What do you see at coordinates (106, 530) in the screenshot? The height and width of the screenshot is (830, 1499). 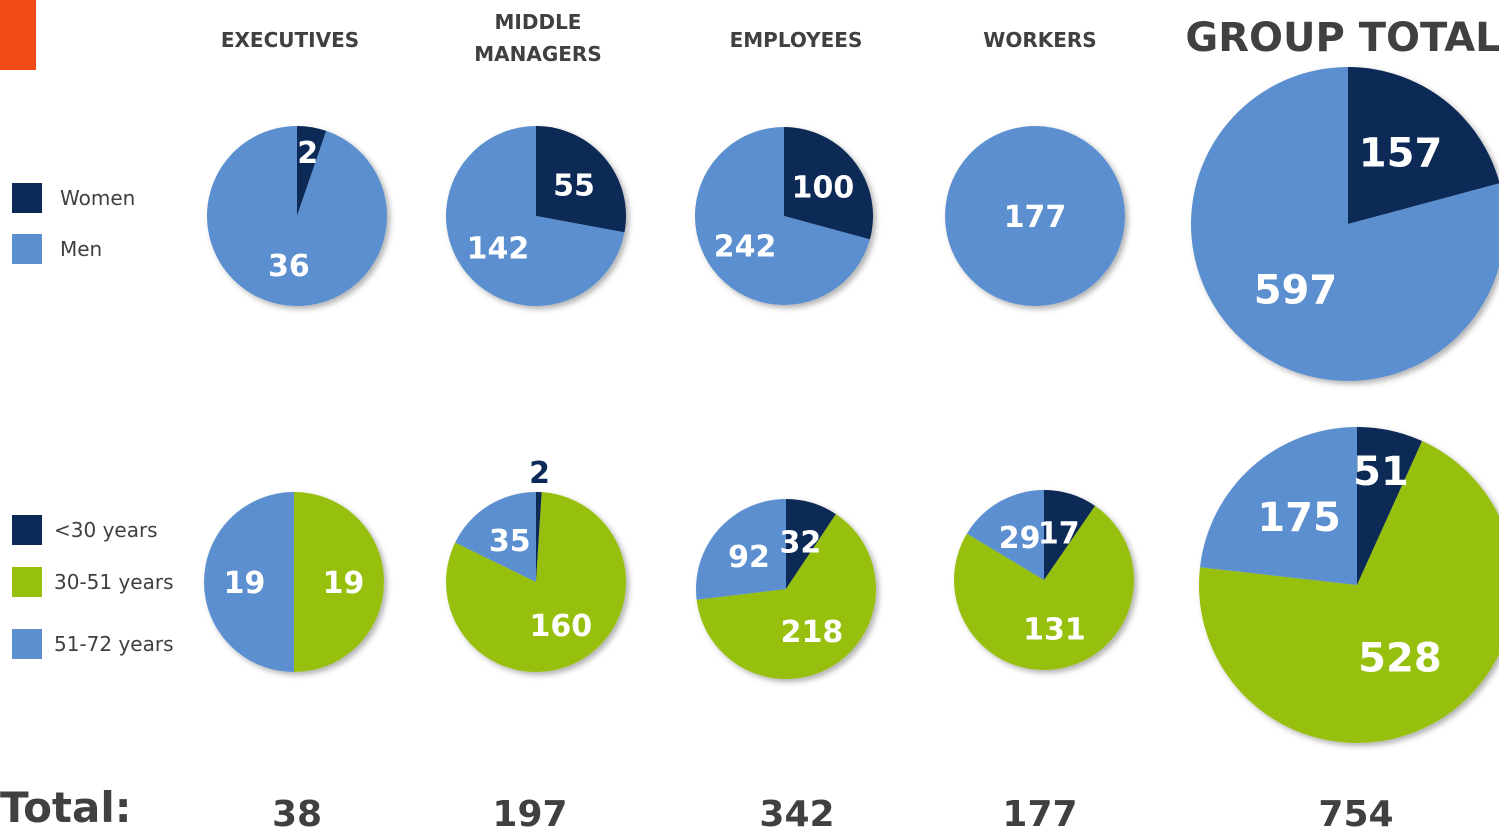 I see `legend-label: <30 years` at bounding box center [106, 530].